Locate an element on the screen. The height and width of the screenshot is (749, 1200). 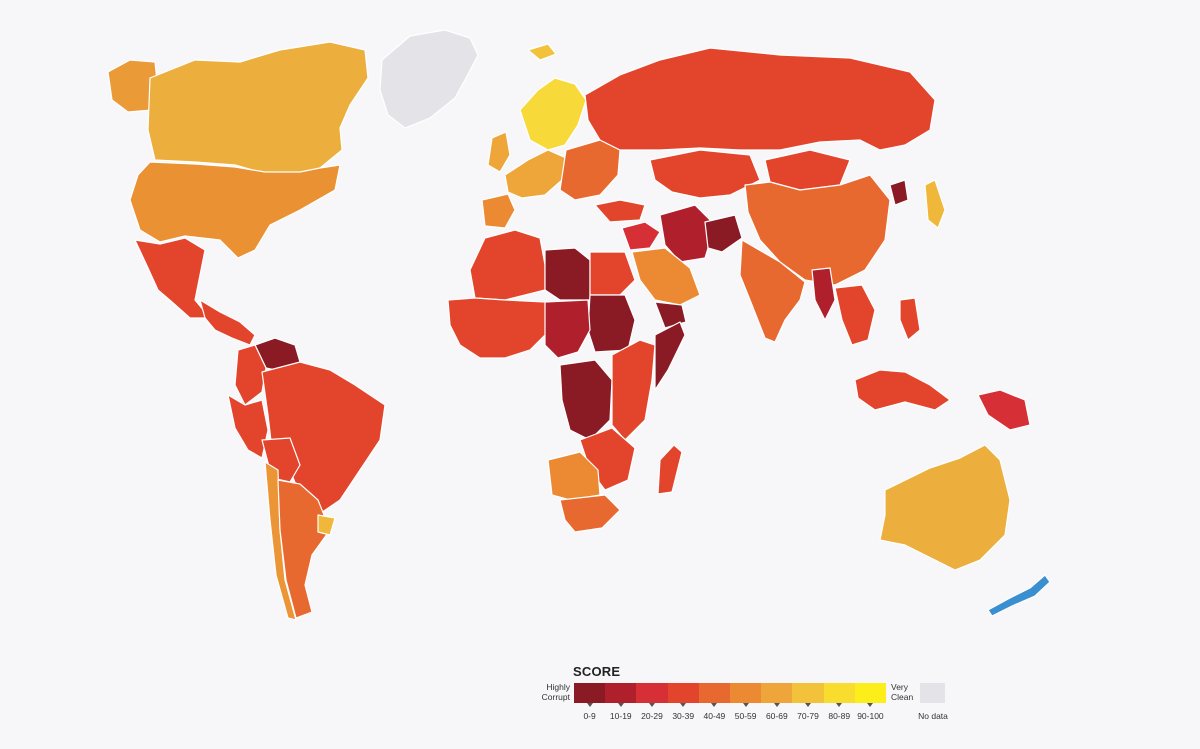
region-canada is located at coordinates (258, 108).